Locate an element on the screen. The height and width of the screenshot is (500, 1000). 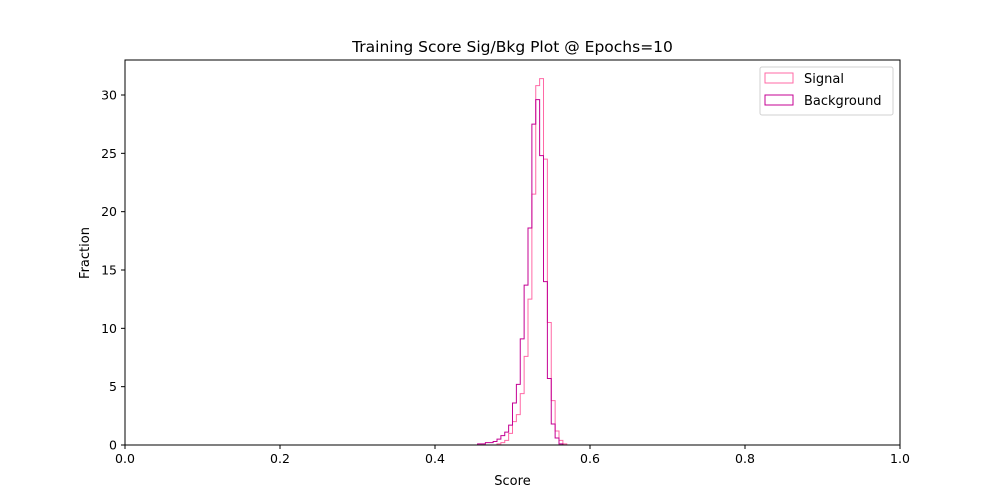
y-tick-label: 15 is located at coordinates (109, 270).